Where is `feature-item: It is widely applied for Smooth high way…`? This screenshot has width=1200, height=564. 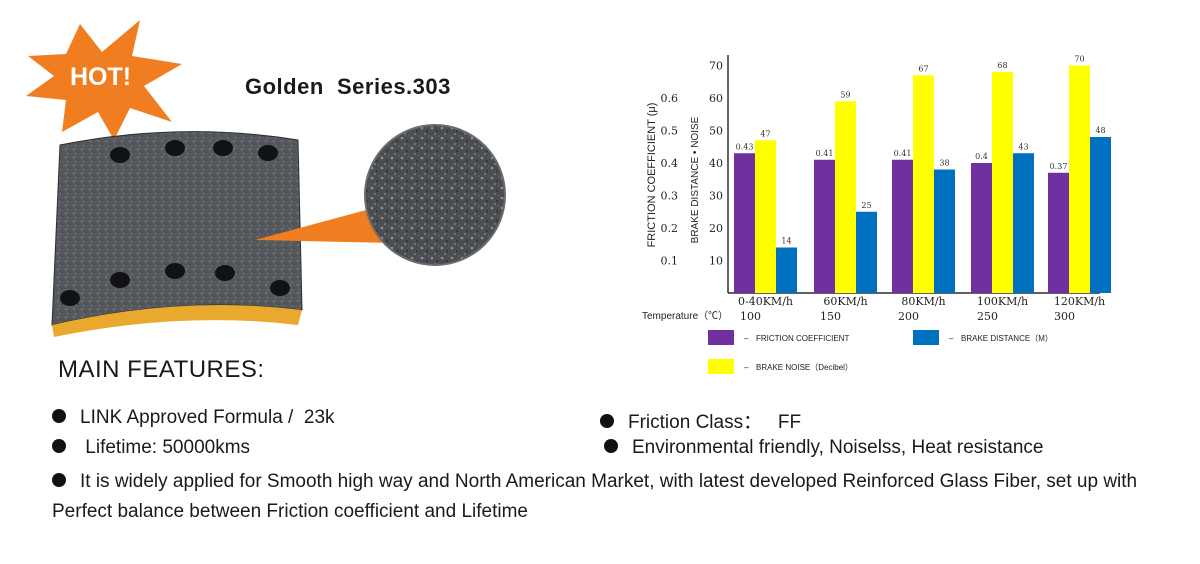 feature-item: It is widely applied for Smooth high way… is located at coordinates (612, 497).